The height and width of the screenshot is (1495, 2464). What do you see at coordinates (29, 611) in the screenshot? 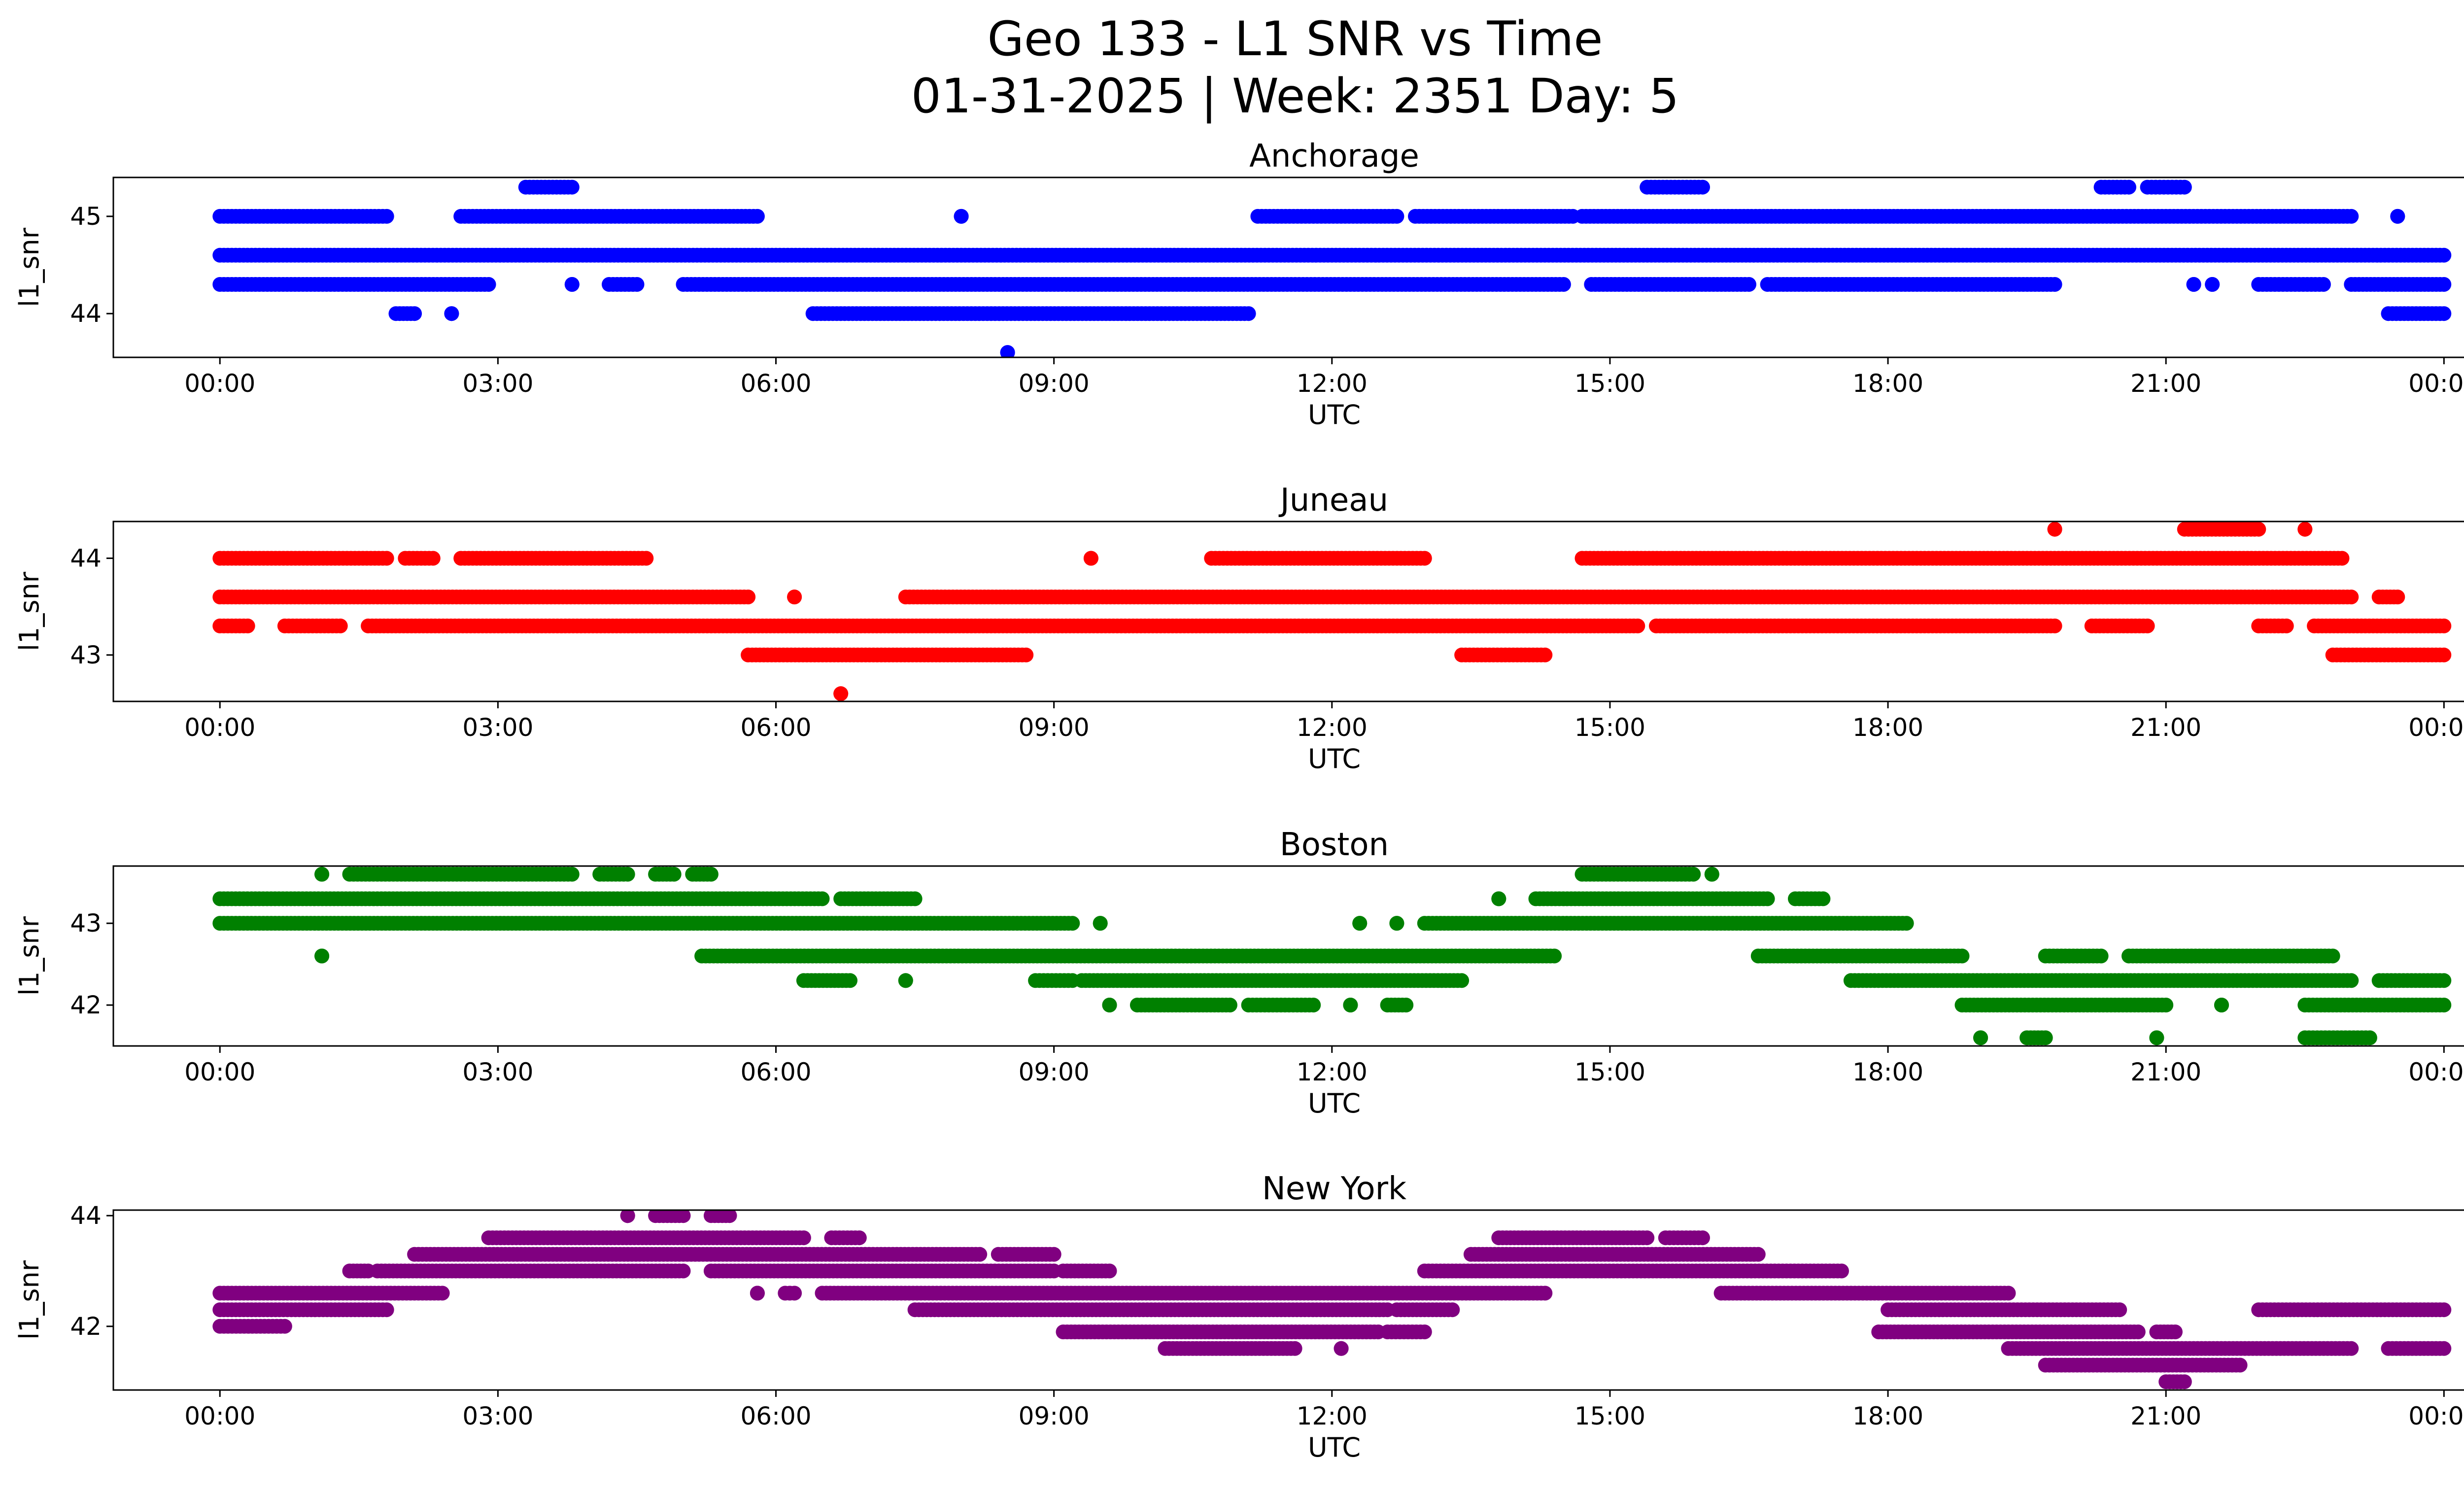
I see `juneau-y-axis-label: l1_snr` at bounding box center [29, 611].